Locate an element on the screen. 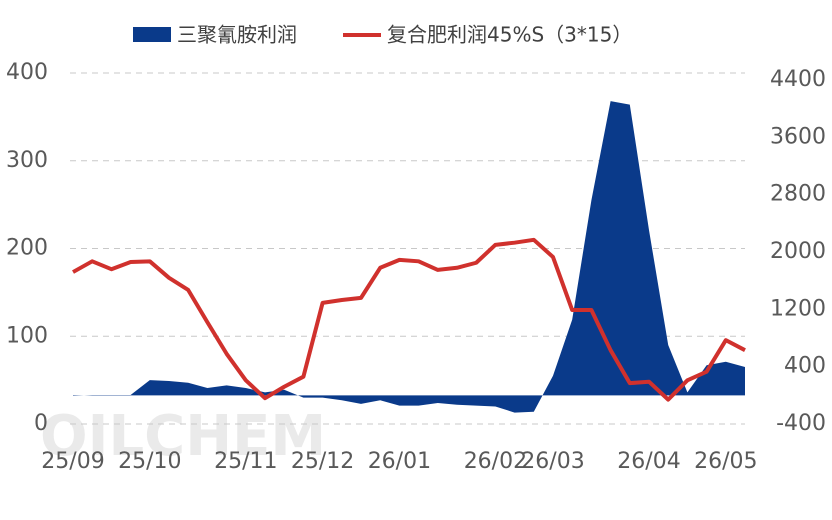 The height and width of the screenshot is (520, 832). x-tick-label: 25/12 is located at coordinates (322, 461).